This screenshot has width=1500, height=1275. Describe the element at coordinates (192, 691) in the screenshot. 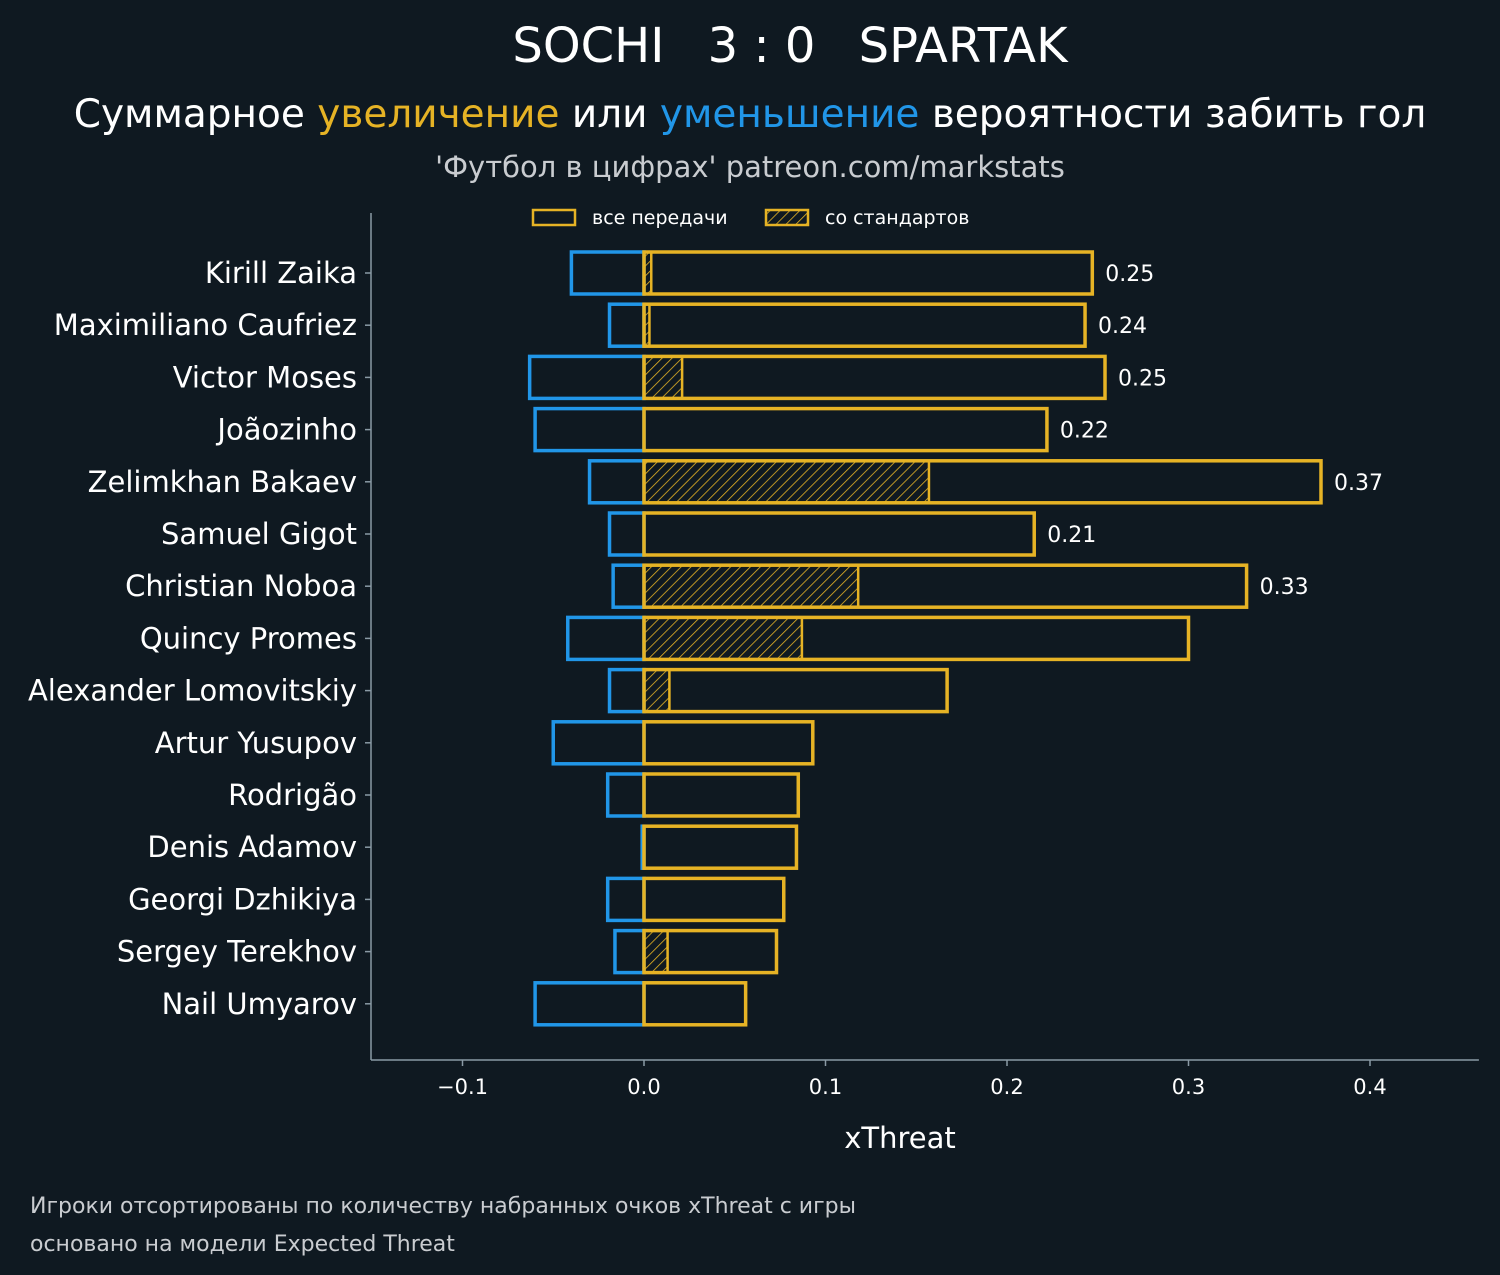

I see `player-label: Alexander Lomovitskiy` at that location.